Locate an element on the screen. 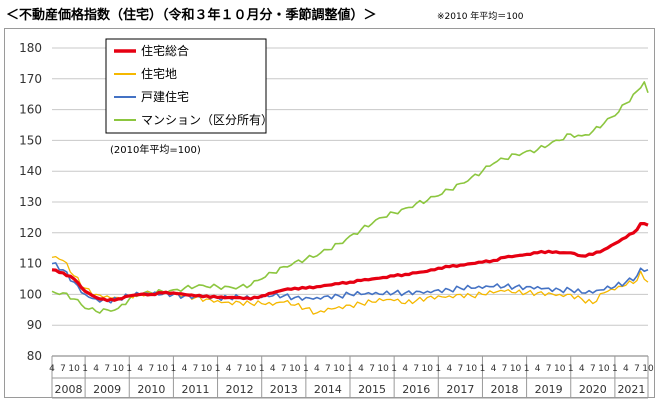  base-year-note: ※2010 年平均＝100 is located at coordinates (480, 17).